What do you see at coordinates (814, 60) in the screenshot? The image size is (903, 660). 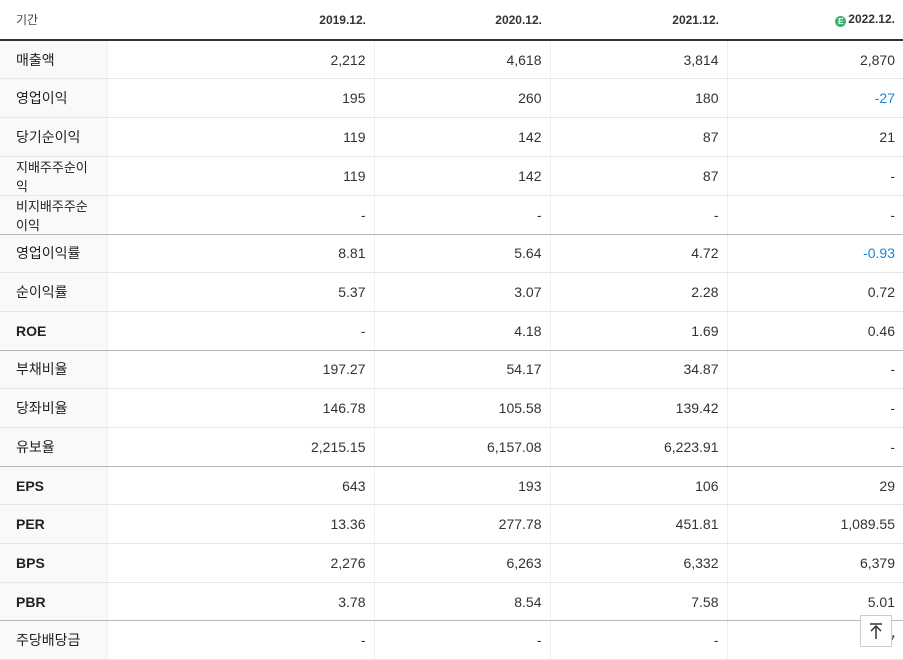 I see `table-cell: 2,870` at bounding box center [814, 60].